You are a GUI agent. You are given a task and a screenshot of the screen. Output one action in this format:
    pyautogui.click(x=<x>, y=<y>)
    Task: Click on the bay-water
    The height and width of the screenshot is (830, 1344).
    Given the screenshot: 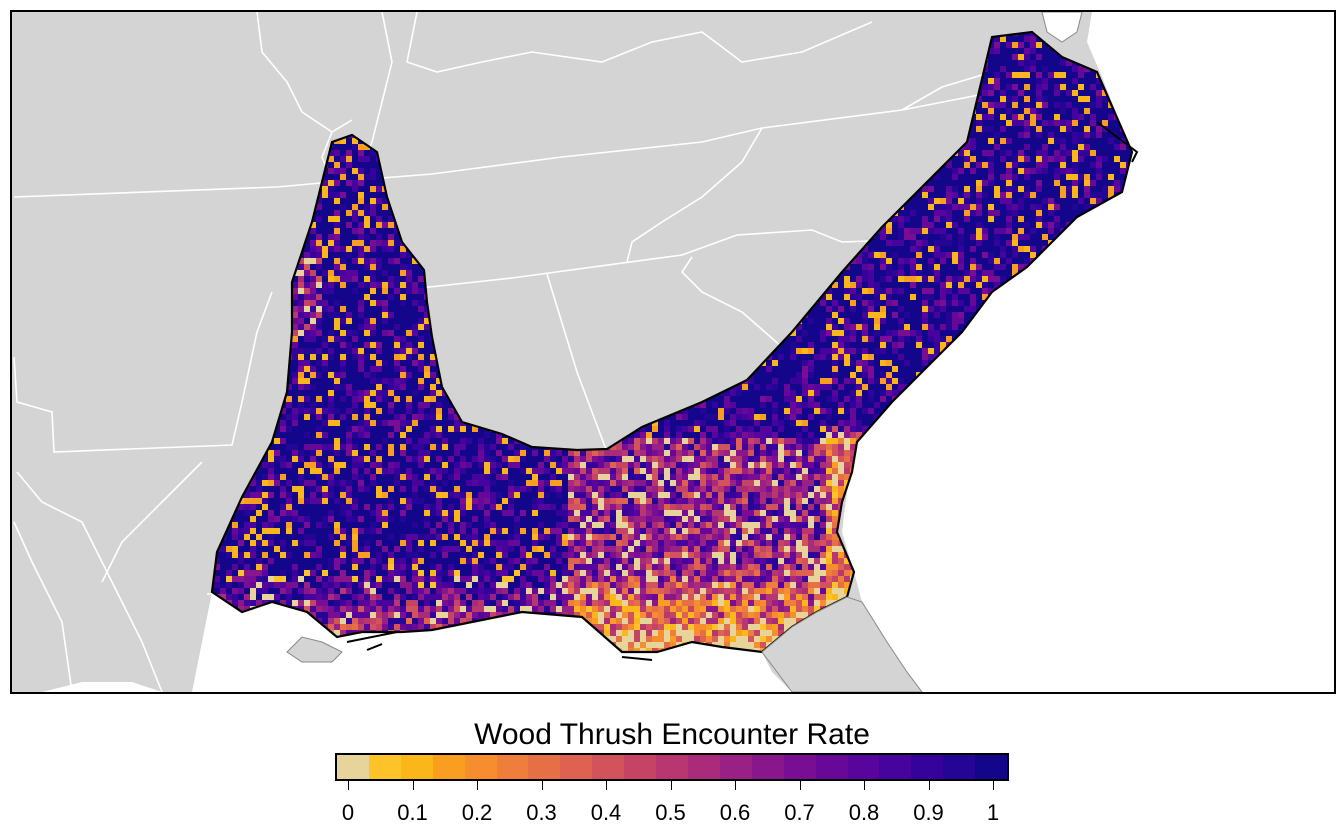 What is the action you would take?
    pyautogui.click(x=1062, y=27)
    